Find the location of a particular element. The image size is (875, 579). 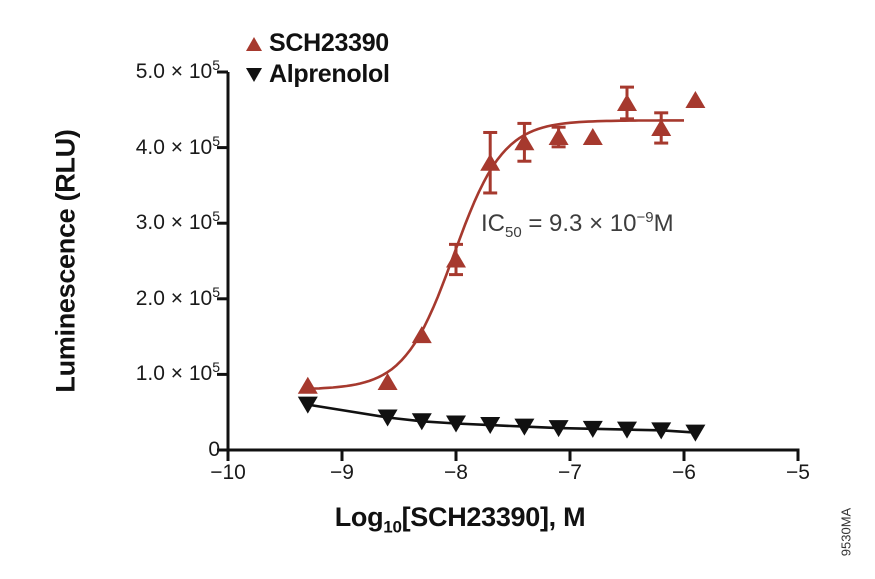

ic50-annotation: IC50 = 9.3 × 10−9M is located at coordinates (577, 225).